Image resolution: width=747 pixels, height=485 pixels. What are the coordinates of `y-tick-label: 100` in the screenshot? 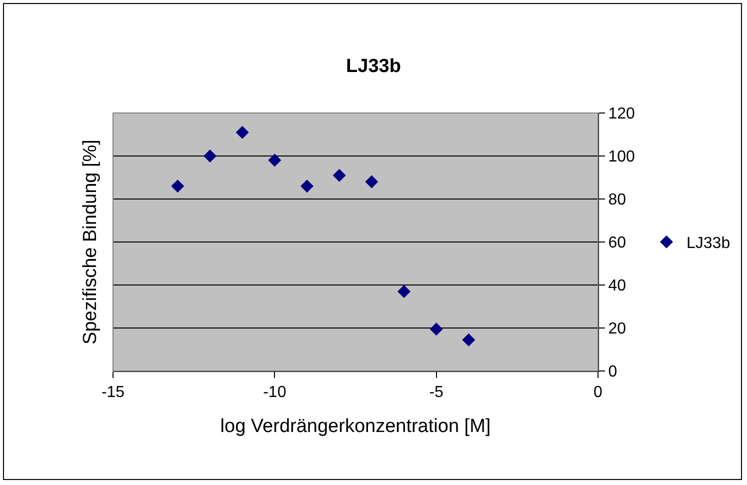 It's located at (621, 157).